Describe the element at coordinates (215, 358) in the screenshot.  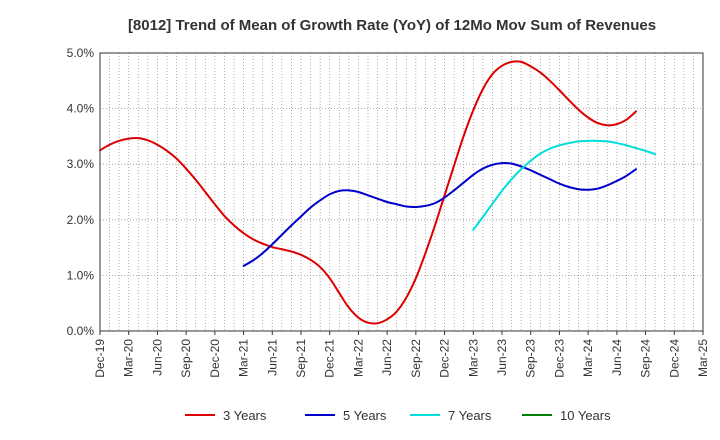
I see `x-tick-label: Dec-20` at that location.